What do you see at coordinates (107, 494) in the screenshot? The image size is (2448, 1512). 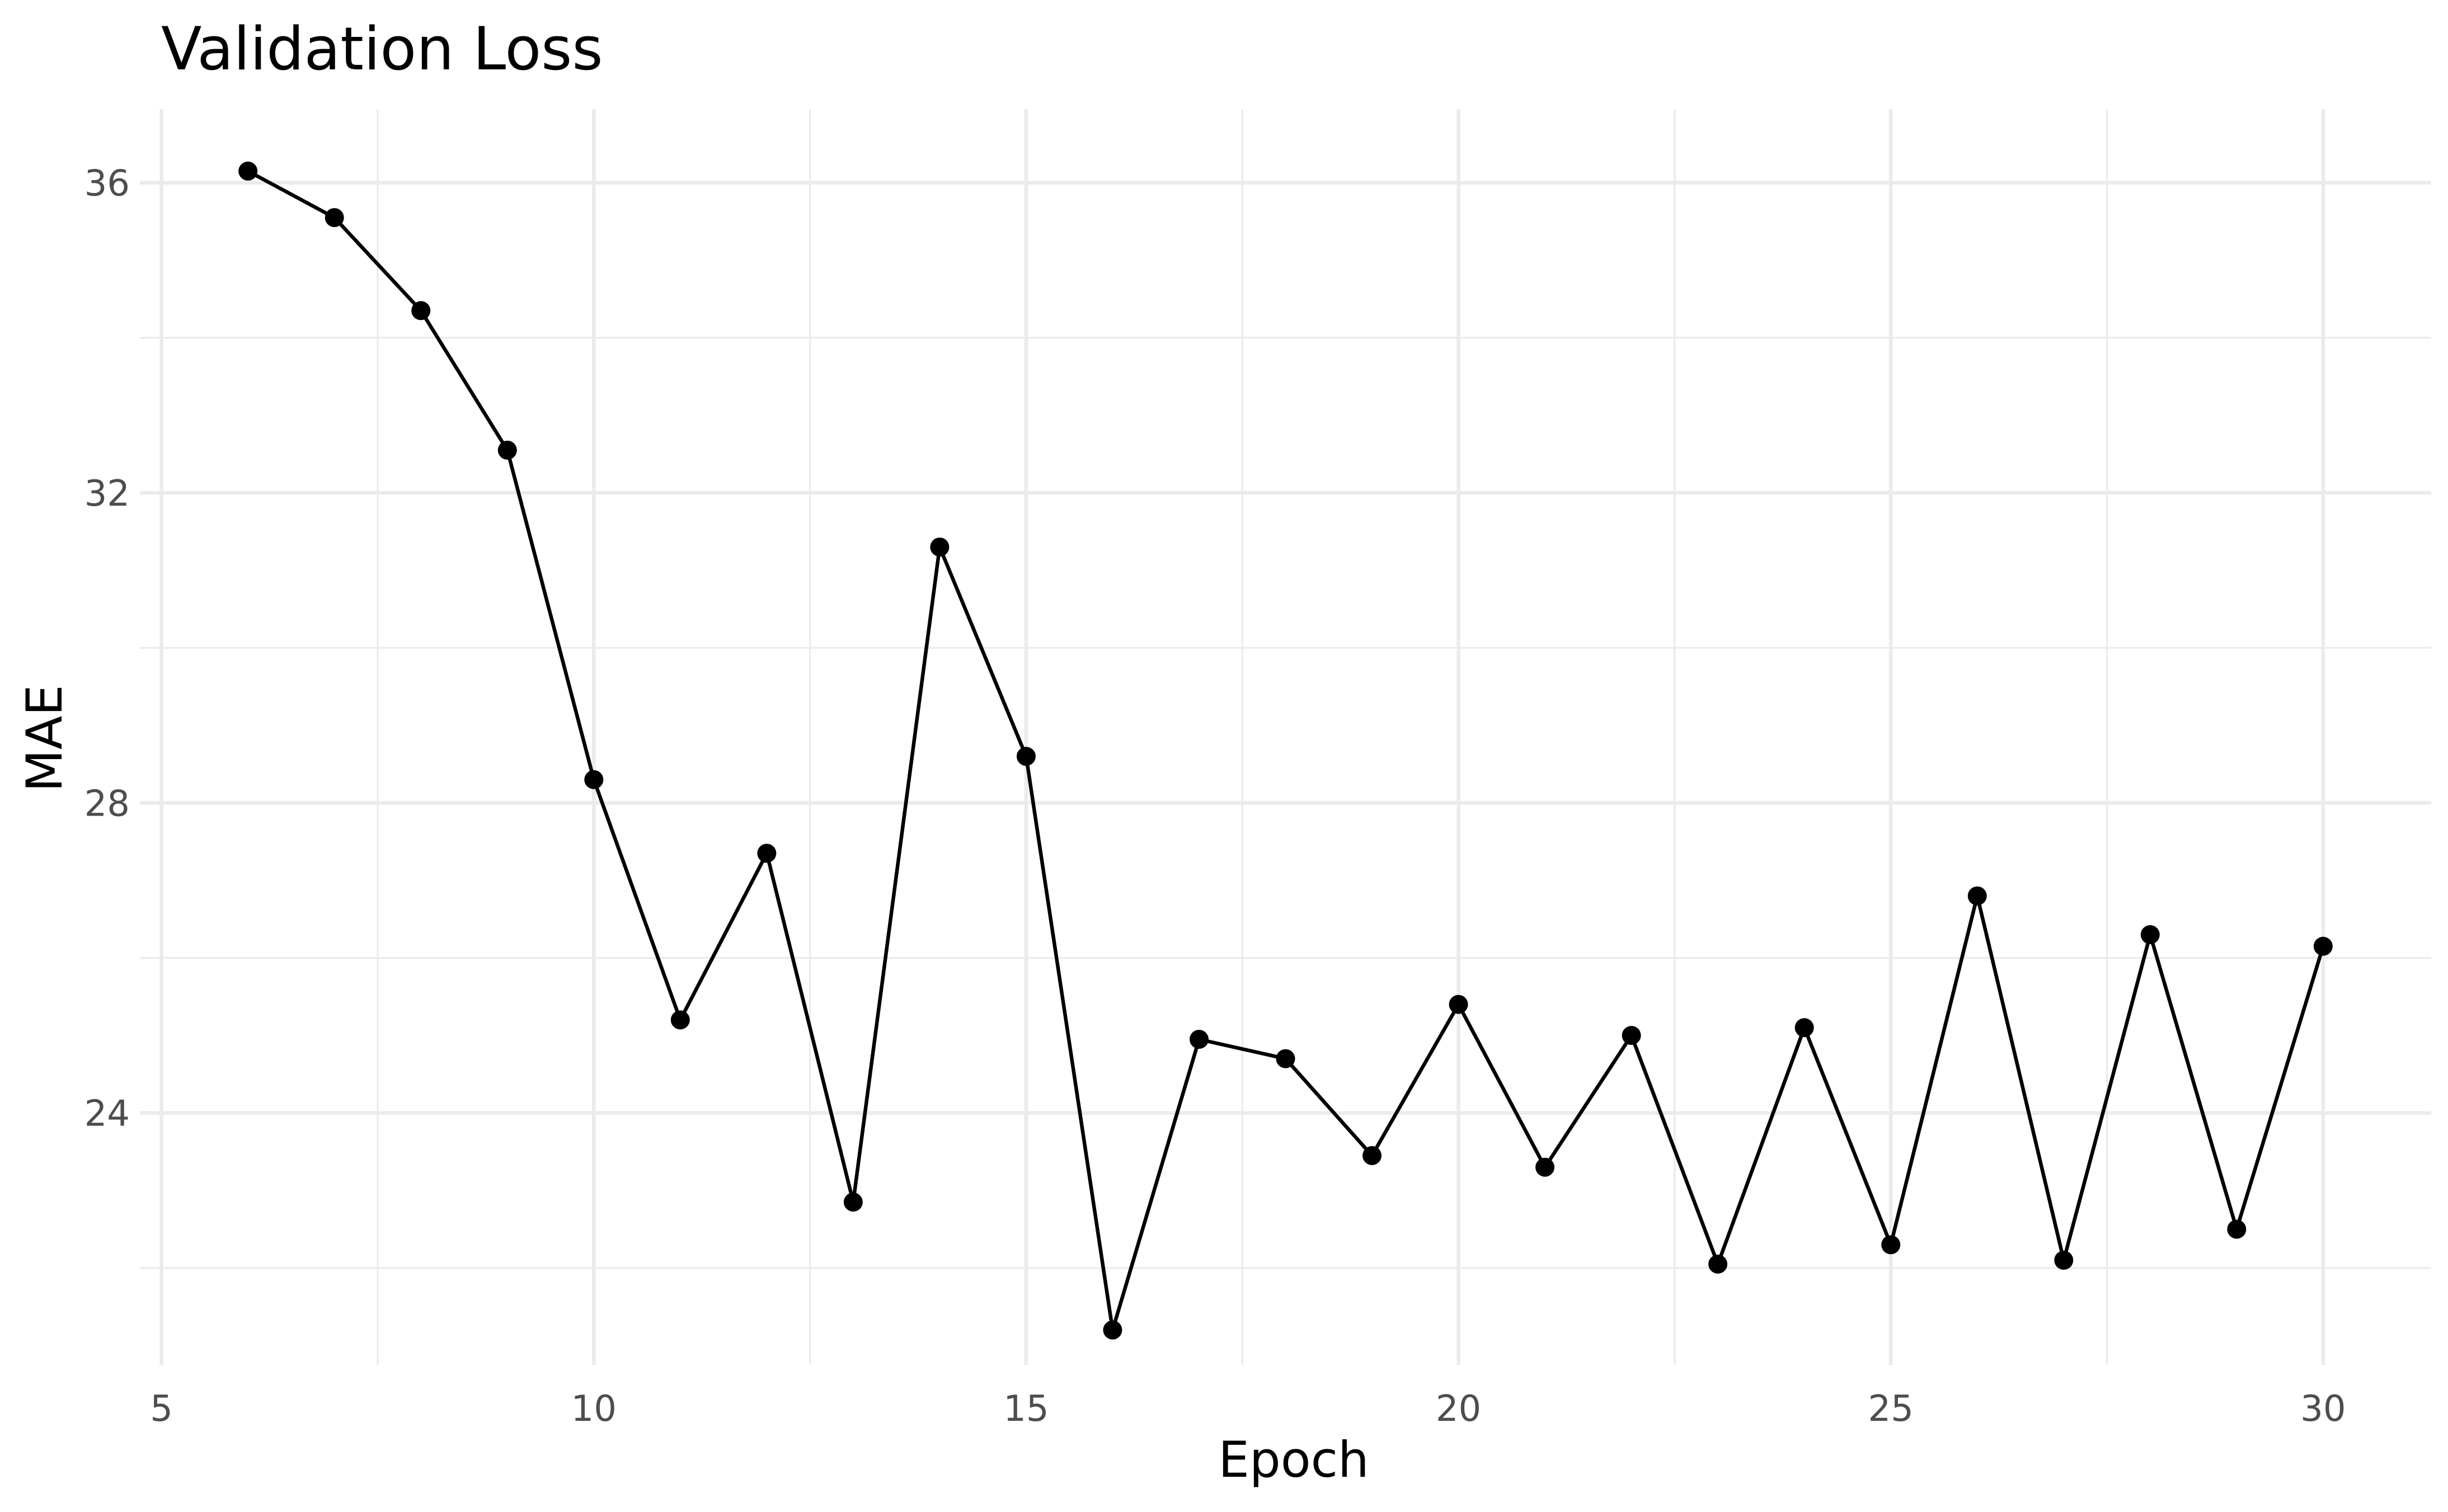 I see `y-tick-label: 32` at bounding box center [107, 494].